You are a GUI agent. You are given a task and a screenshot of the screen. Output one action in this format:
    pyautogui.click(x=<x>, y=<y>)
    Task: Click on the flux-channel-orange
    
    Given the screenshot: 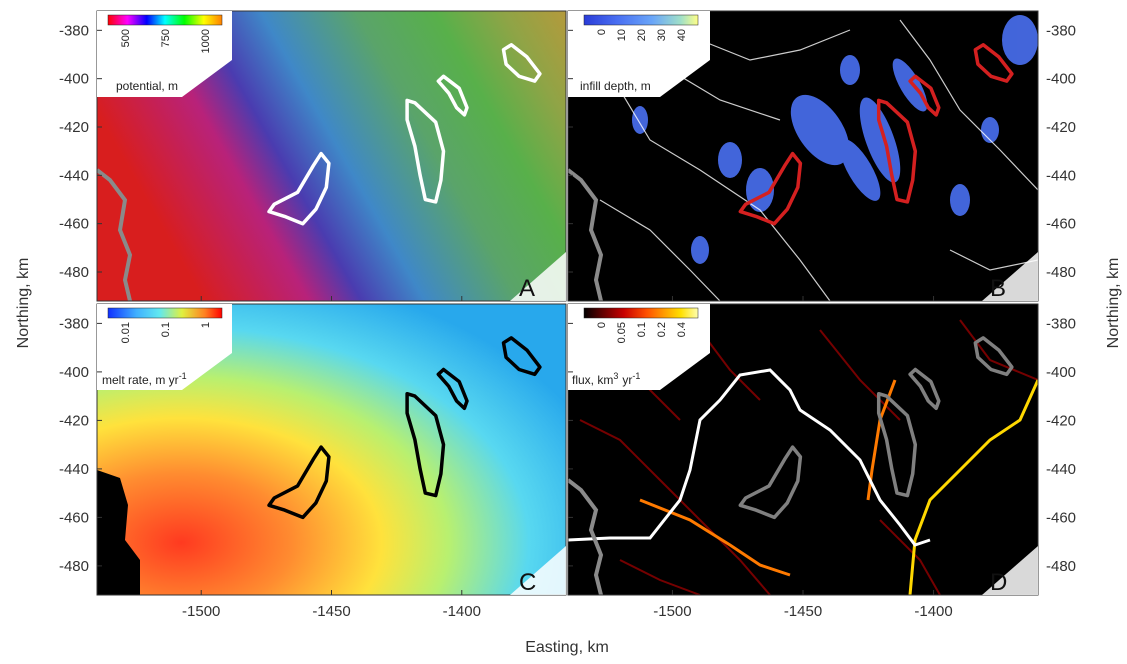 What is the action you would take?
    pyautogui.click(x=768, y=478)
    